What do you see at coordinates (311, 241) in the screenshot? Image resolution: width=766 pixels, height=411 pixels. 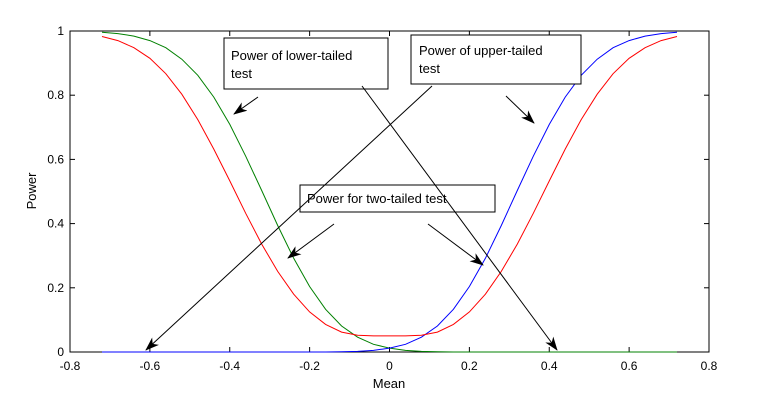 I see `arrow-two-to-left-red` at bounding box center [311, 241].